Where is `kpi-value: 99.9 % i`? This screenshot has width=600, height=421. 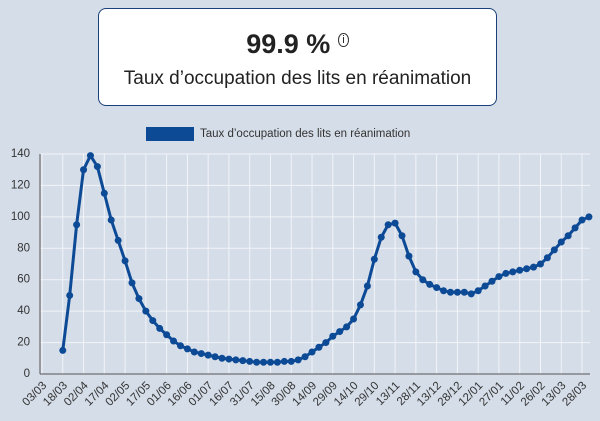
kpi-value: 99.9 % i is located at coordinates (297, 44).